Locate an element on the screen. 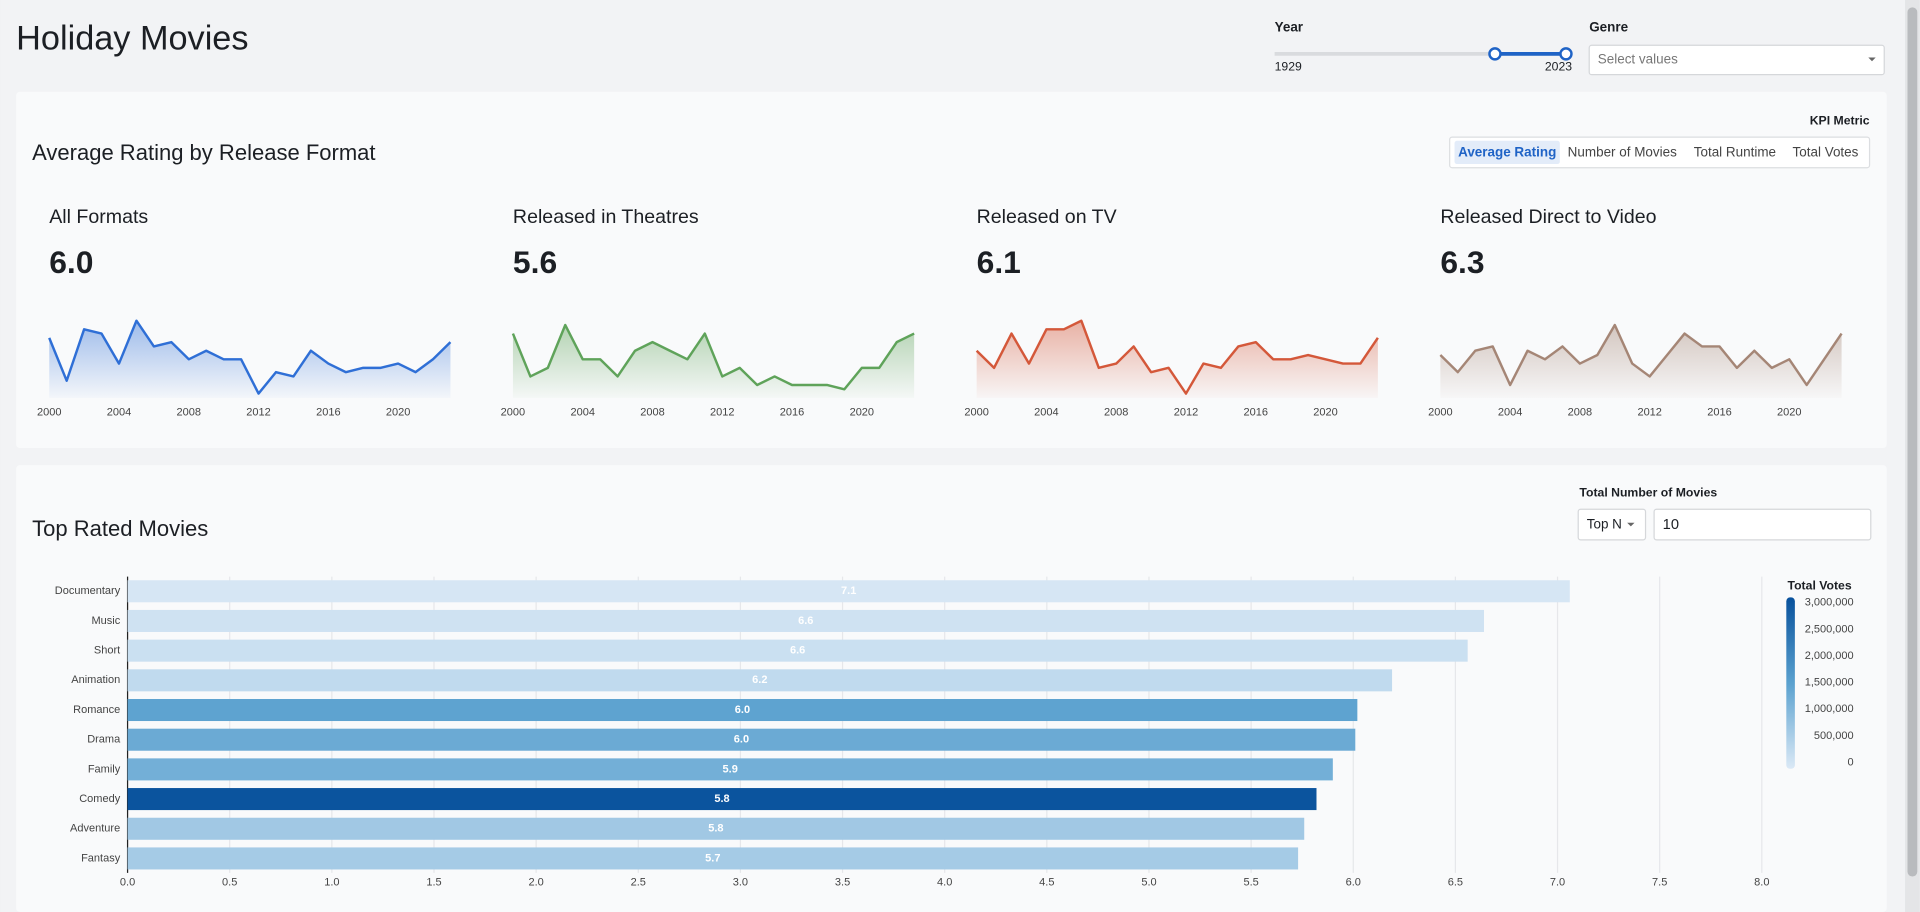 Image resolution: width=1920 pixels, height=912 pixels. tab: Number of Movies is located at coordinates (1622, 152).